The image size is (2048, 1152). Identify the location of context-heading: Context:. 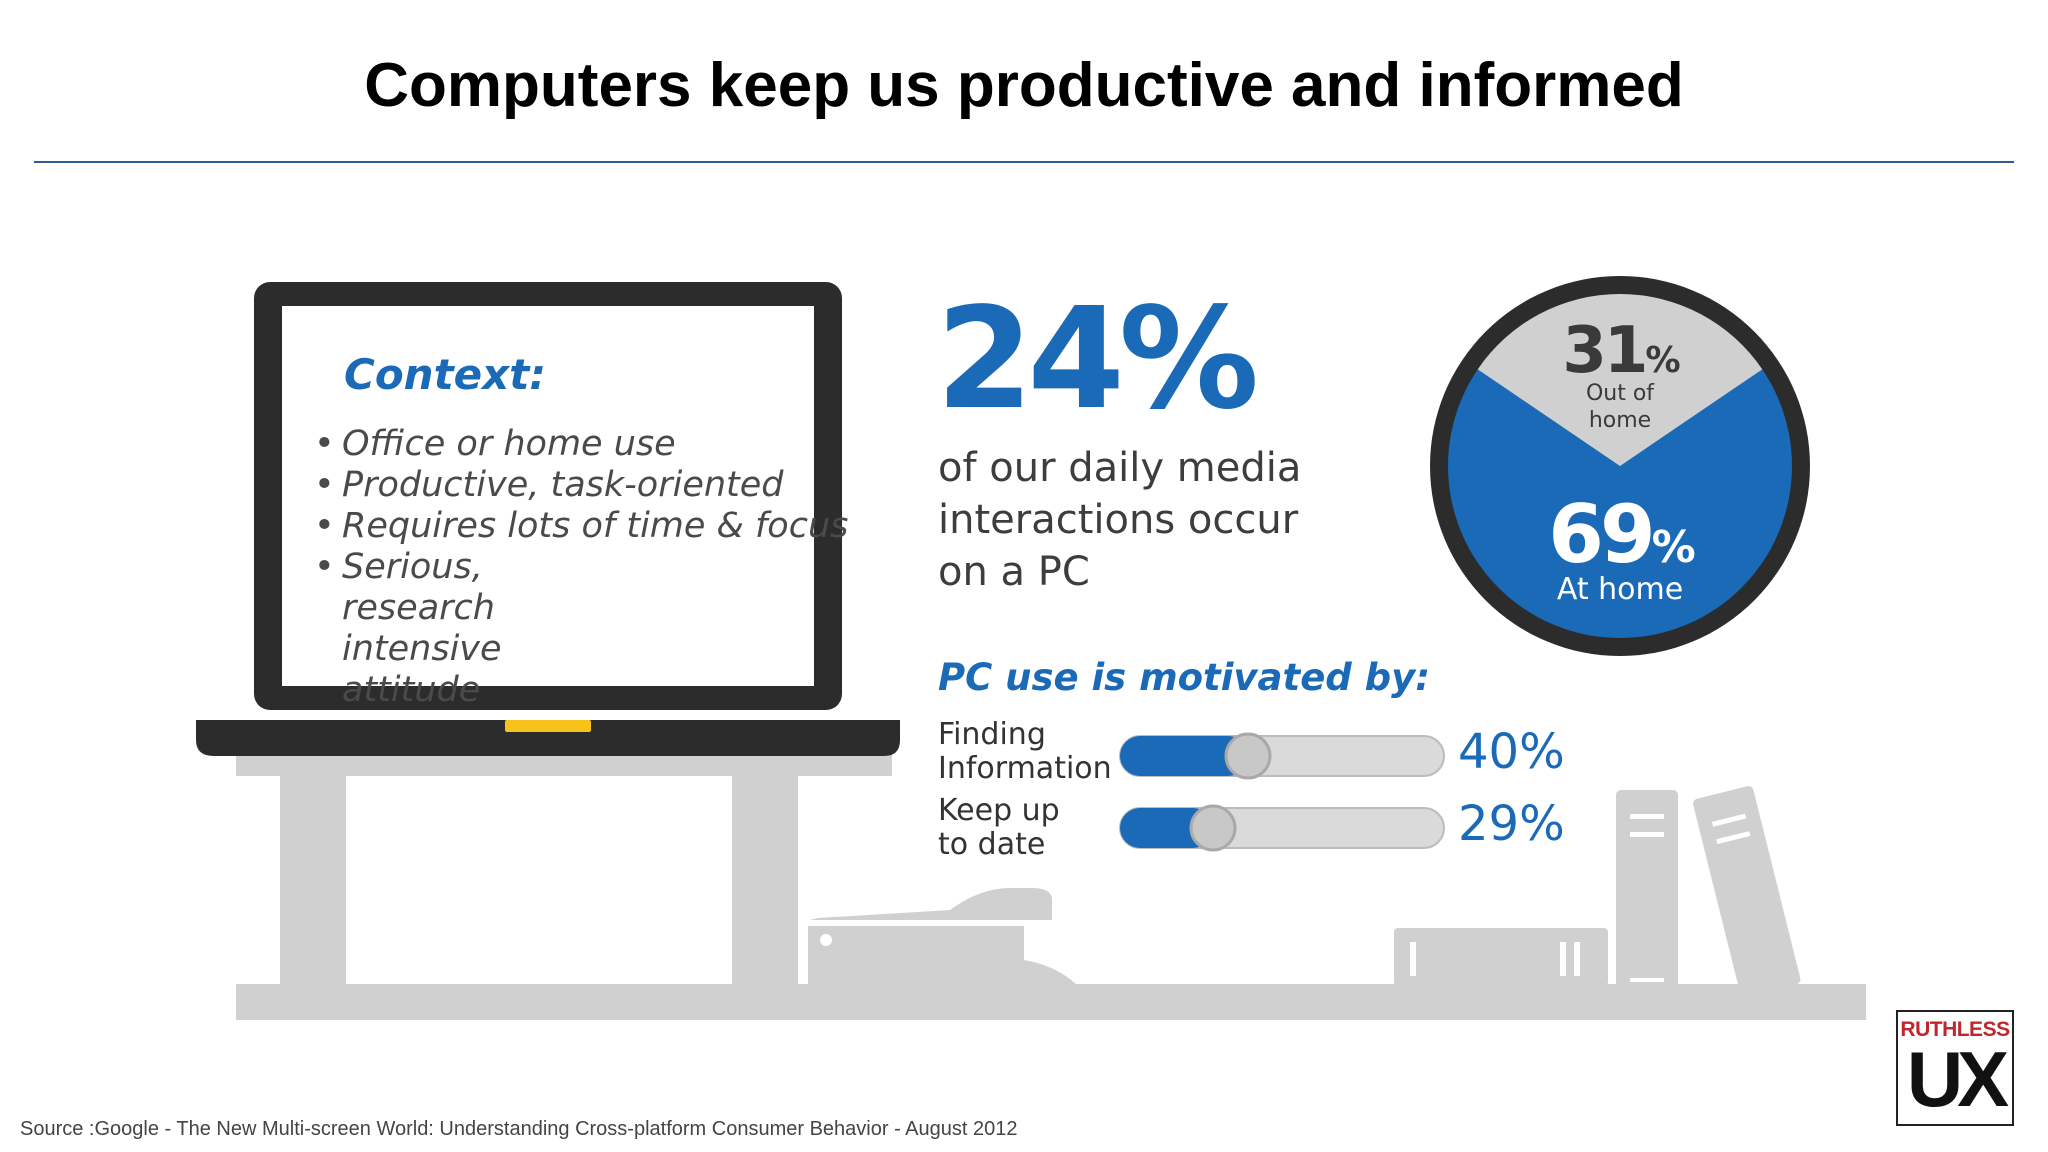
(445, 374).